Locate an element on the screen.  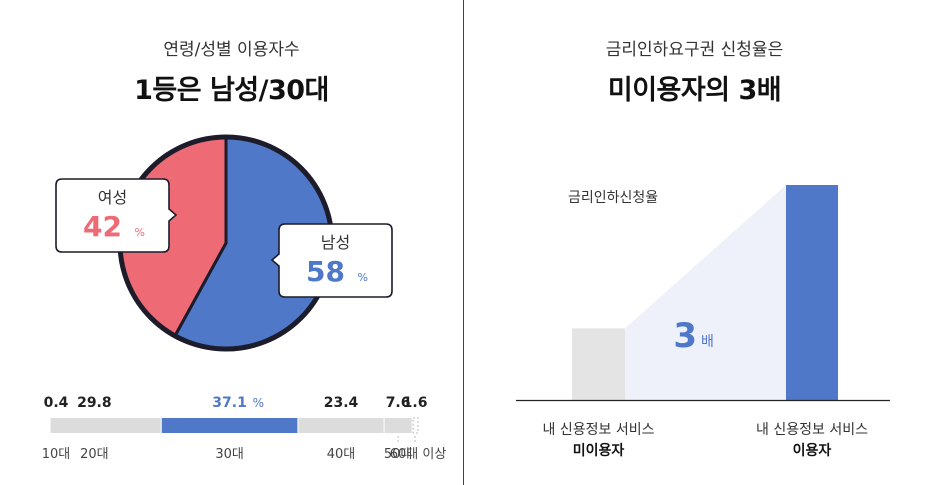
age-value-1: 29.8 is located at coordinates (94, 403).